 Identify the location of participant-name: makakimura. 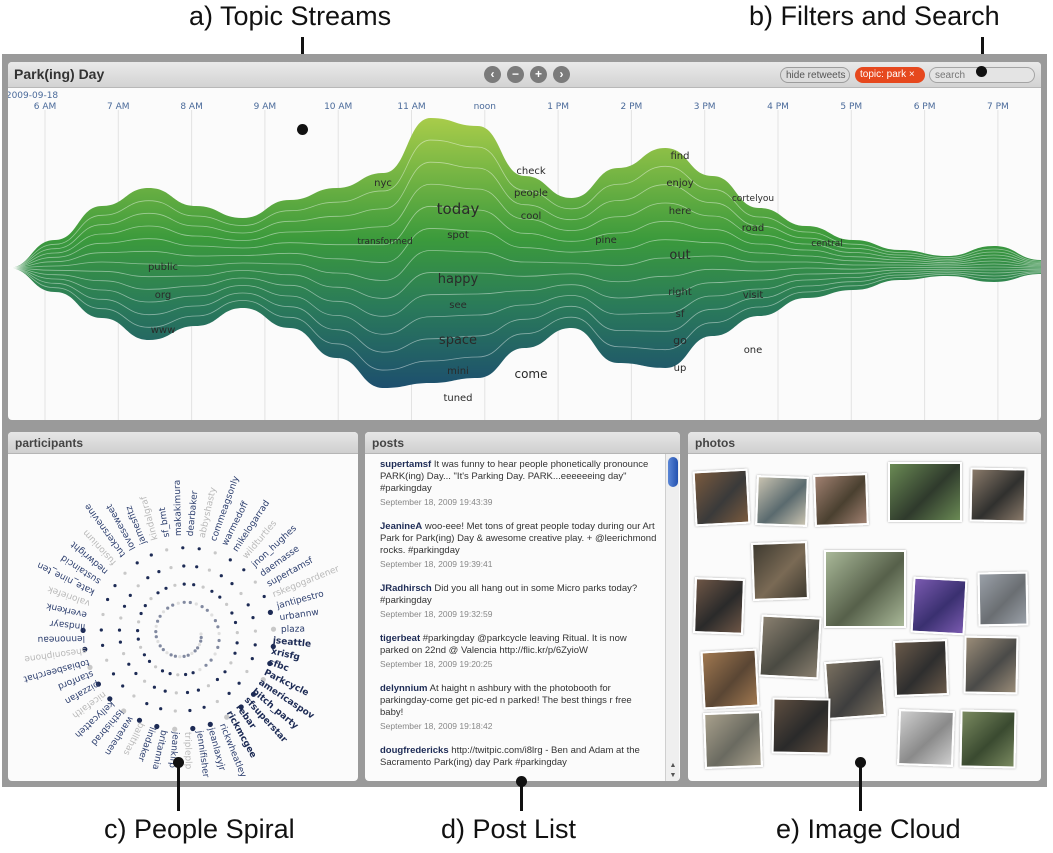
(178, 508).